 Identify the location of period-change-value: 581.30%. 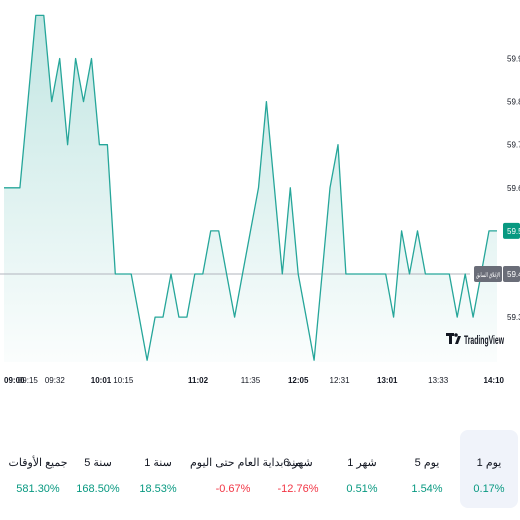
(38, 489).